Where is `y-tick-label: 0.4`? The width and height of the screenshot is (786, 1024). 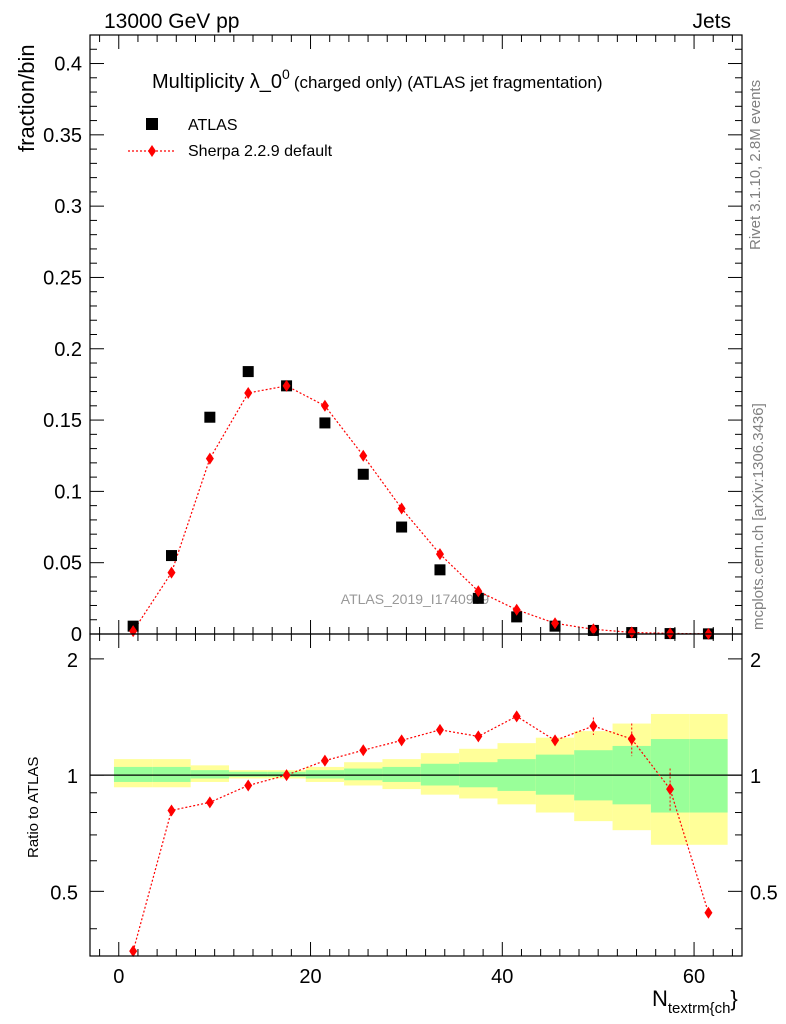
y-tick-label: 0.4 is located at coordinates (68, 65).